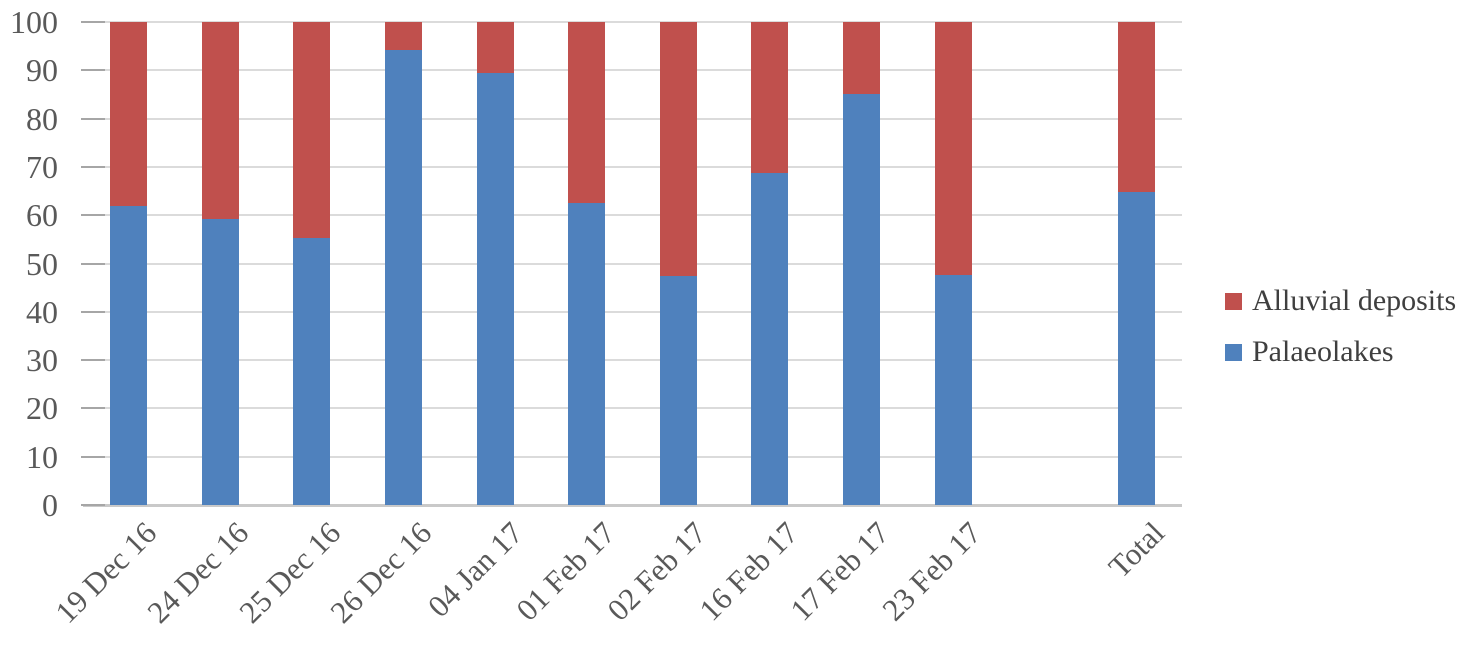 This screenshot has width=1475, height=651. What do you see at coordinates (1354, 300) in the screenshot?
I see `legend-label-alluvial-deposits: Alluvial deposits` at bounding box center [1354, 300].